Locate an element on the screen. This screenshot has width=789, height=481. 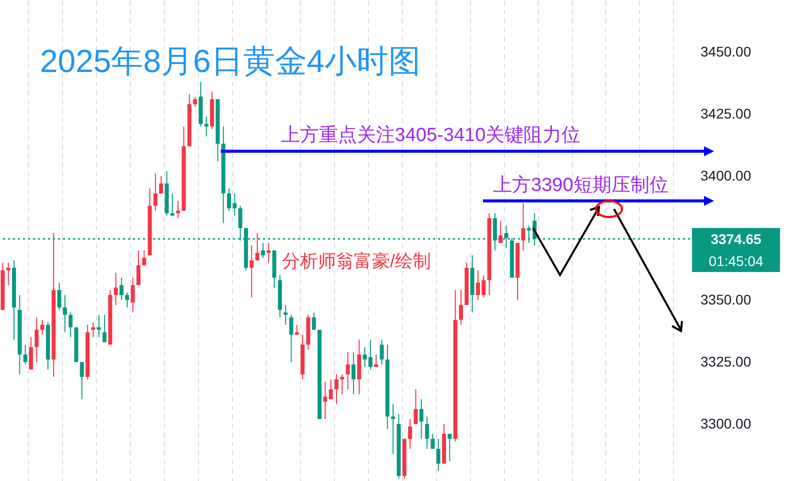
ref-line-label: 上方3390短期压制位 is located at coordinates (580, 185).